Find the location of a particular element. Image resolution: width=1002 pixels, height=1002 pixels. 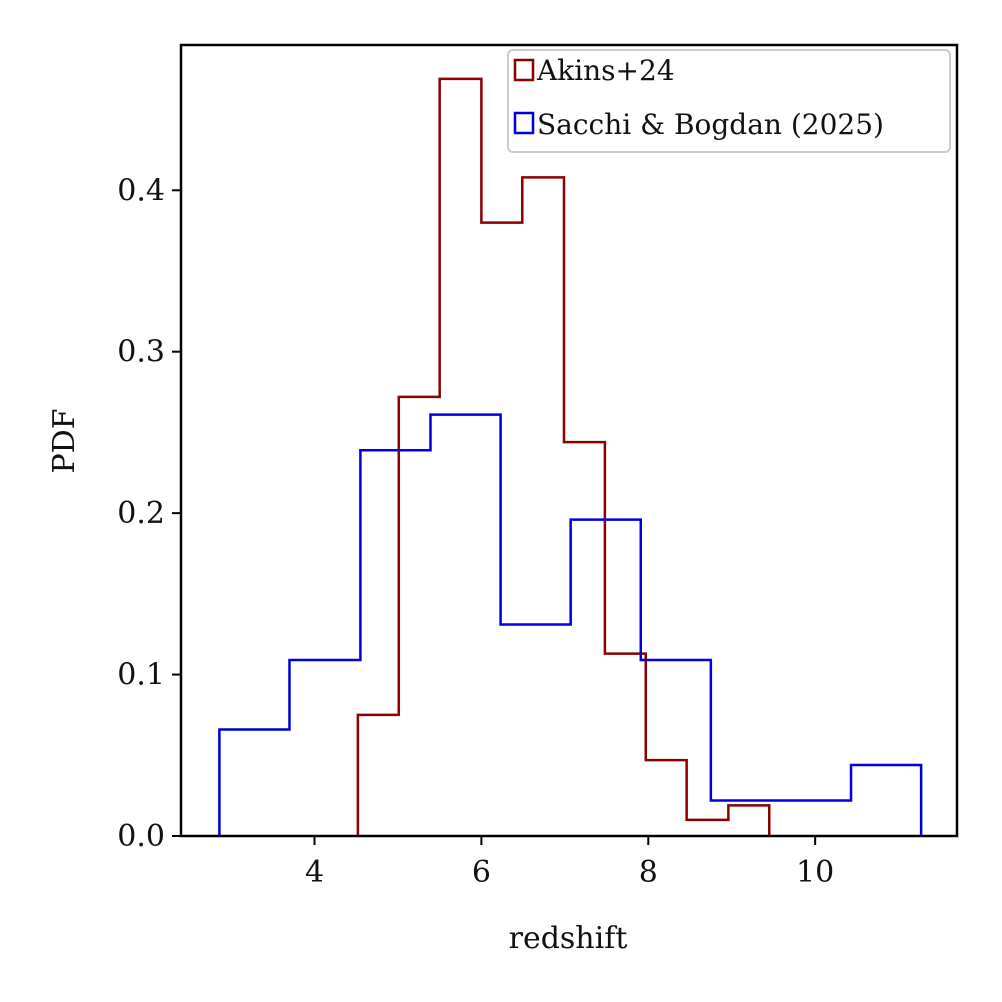

y-tick-label: 0.0 is located at coordinates (141, 836).